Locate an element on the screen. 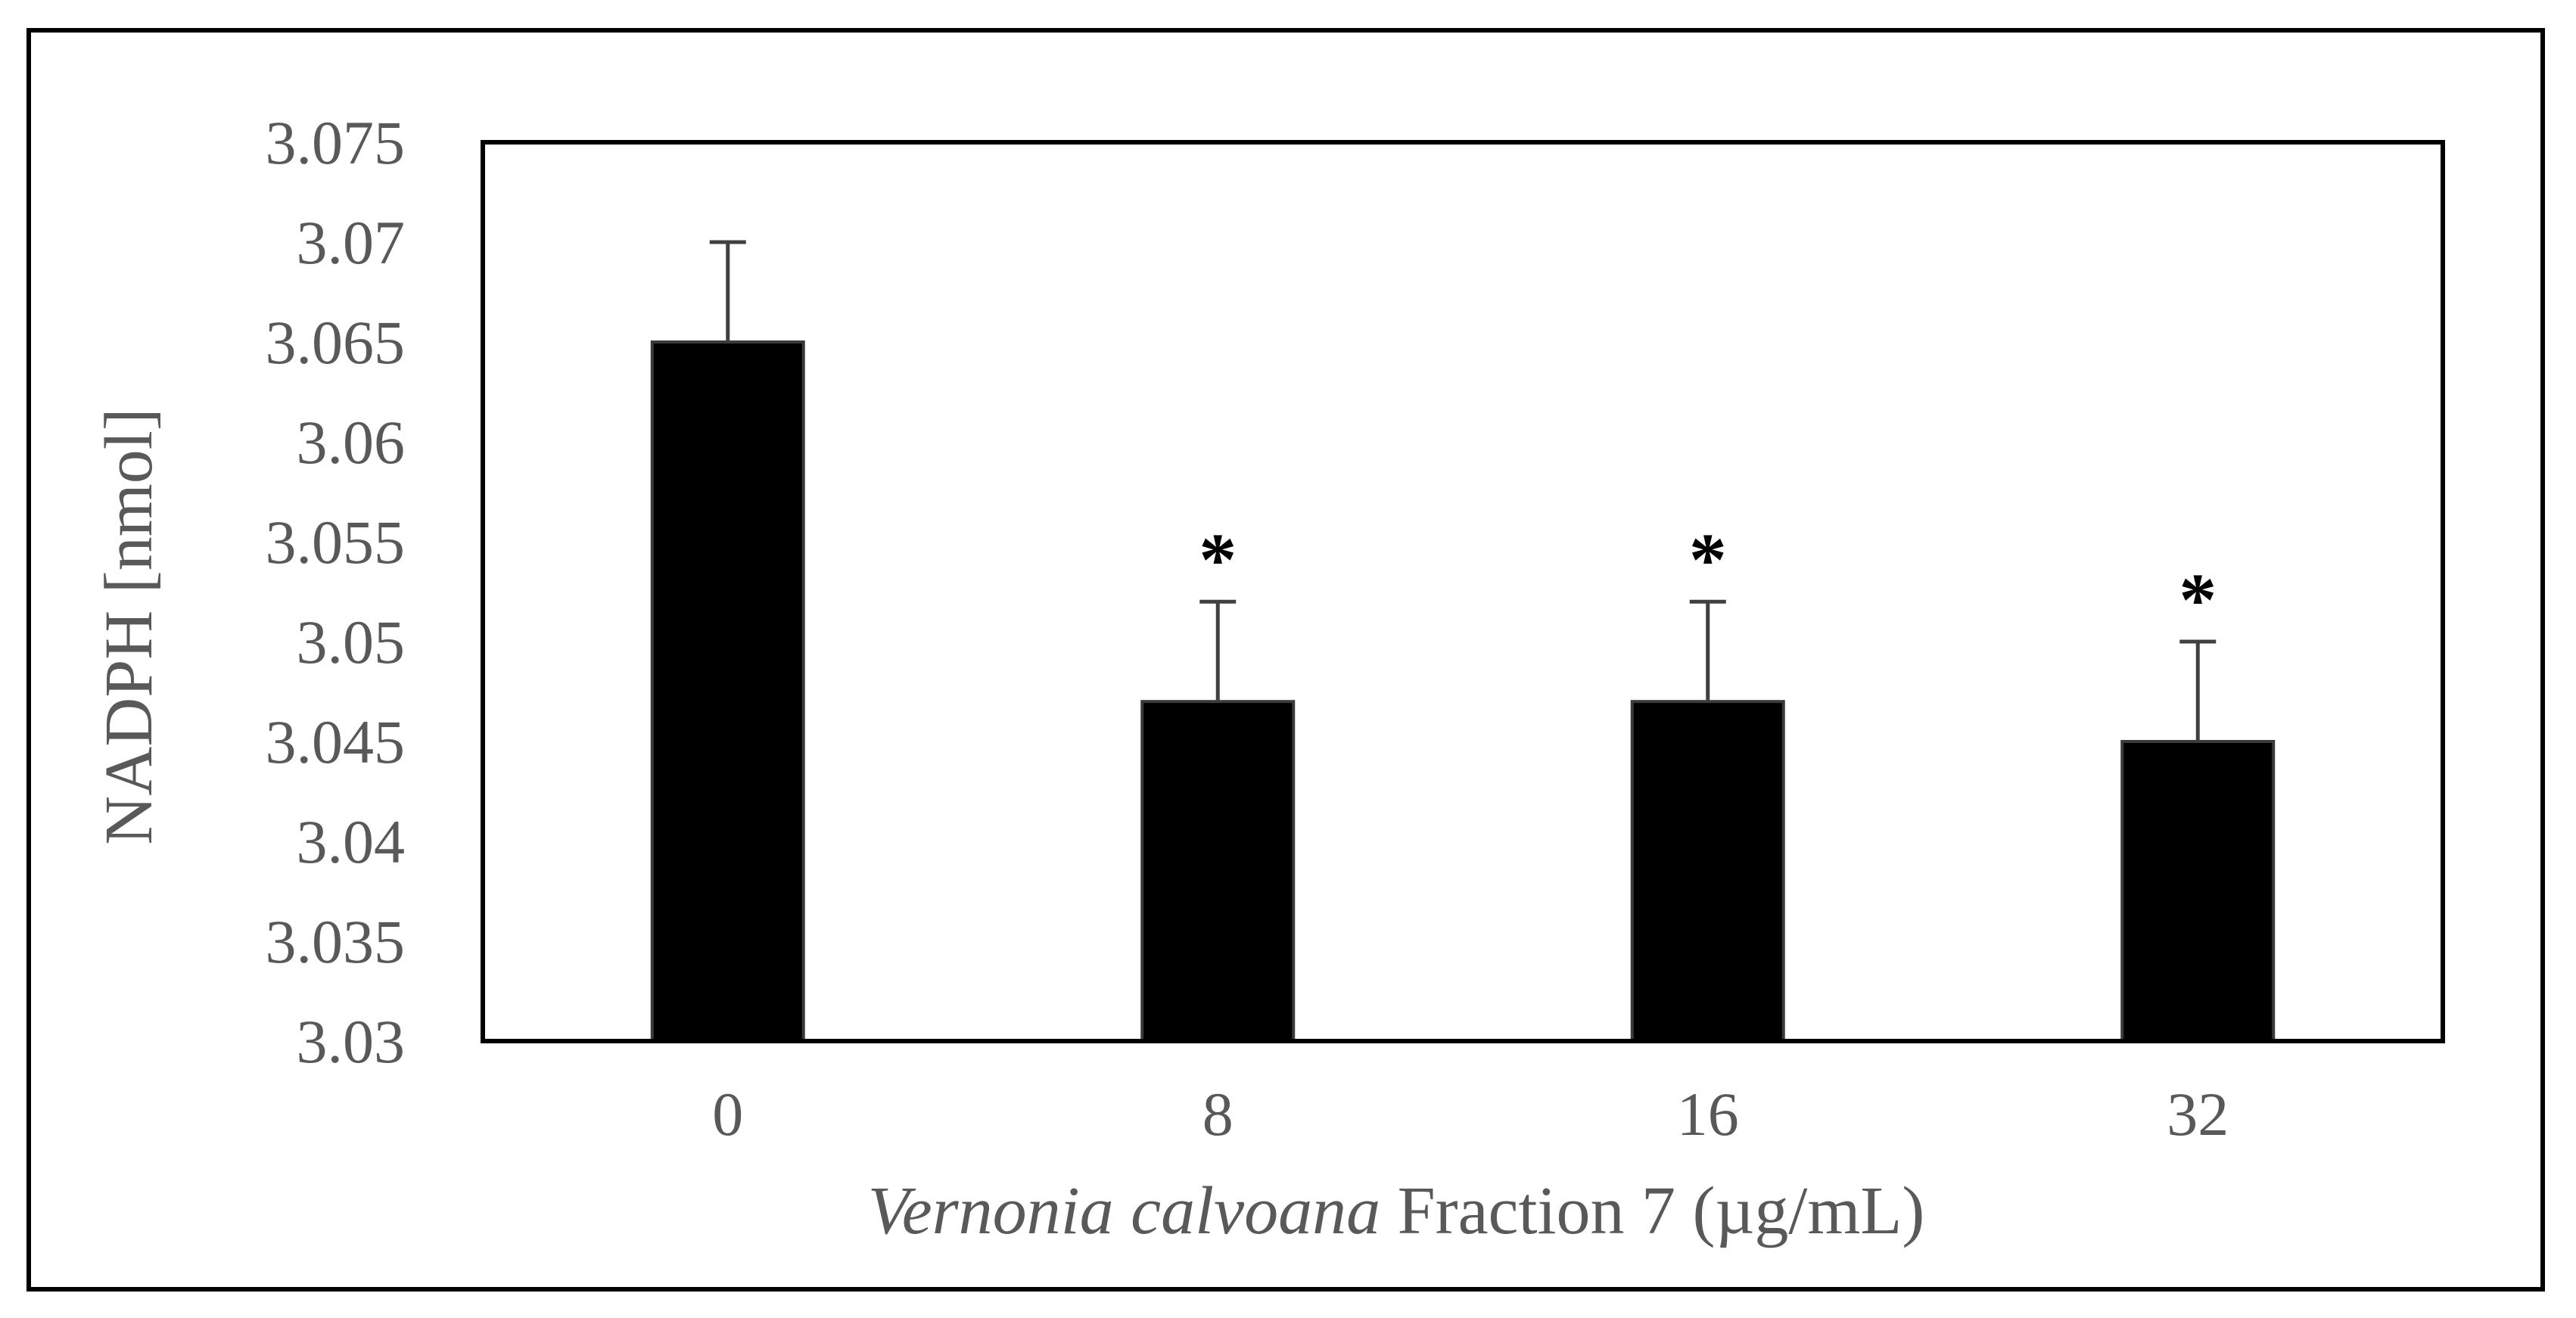 This screenshot has height=1318, width=2576. y-tick-label: 3.035 is located at coordinates (336, 941).